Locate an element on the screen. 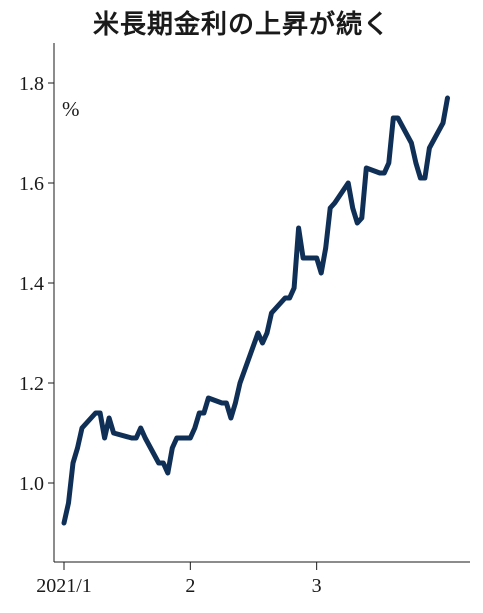 Image resolution: width=483 pixels, height=613 pixels. x-tick-label: 2 is located at coordinates (190, 586).